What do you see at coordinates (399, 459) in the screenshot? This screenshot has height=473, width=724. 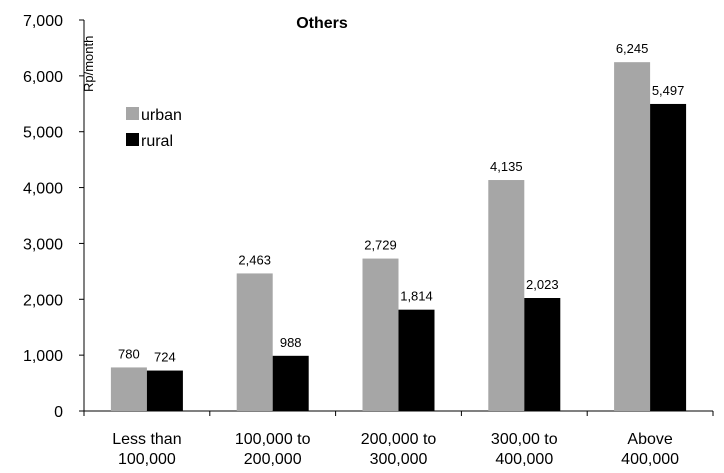 I see `x-tick-label: 300,000` at bounding box center [399, 459].